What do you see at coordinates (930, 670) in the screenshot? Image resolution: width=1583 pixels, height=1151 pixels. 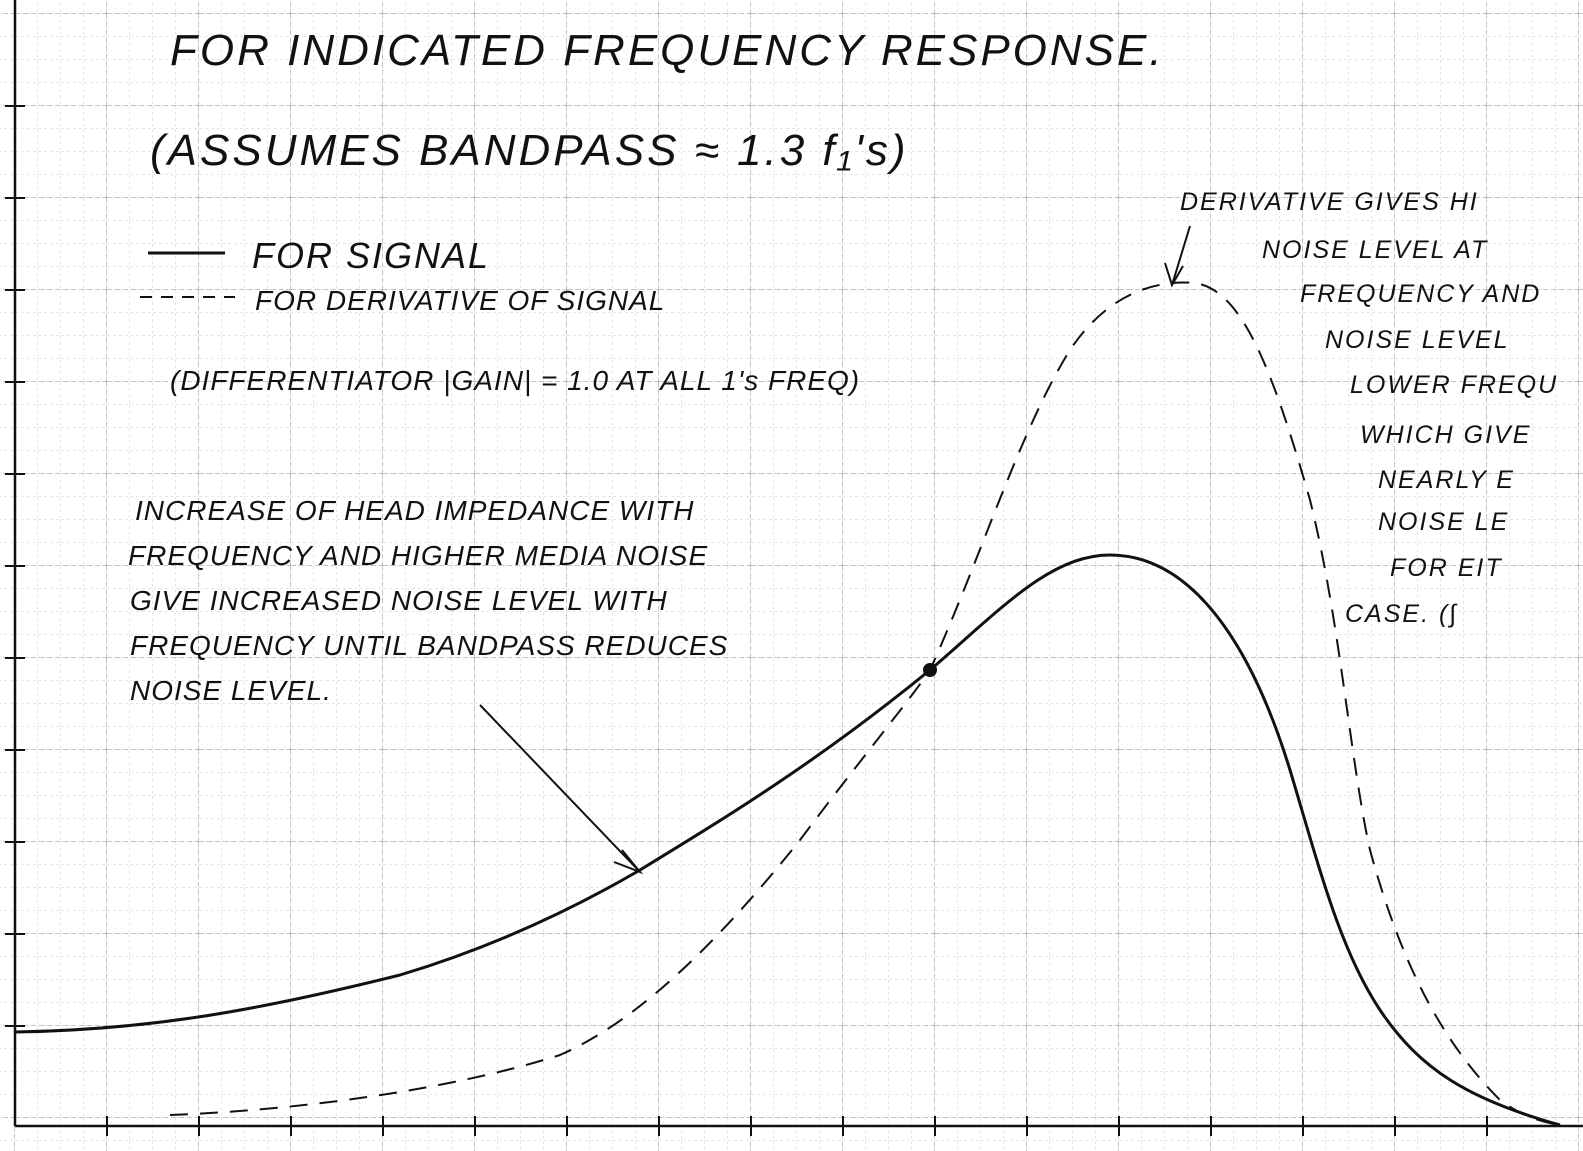 I see `intersection-dot` at bounding box center [930, 670].